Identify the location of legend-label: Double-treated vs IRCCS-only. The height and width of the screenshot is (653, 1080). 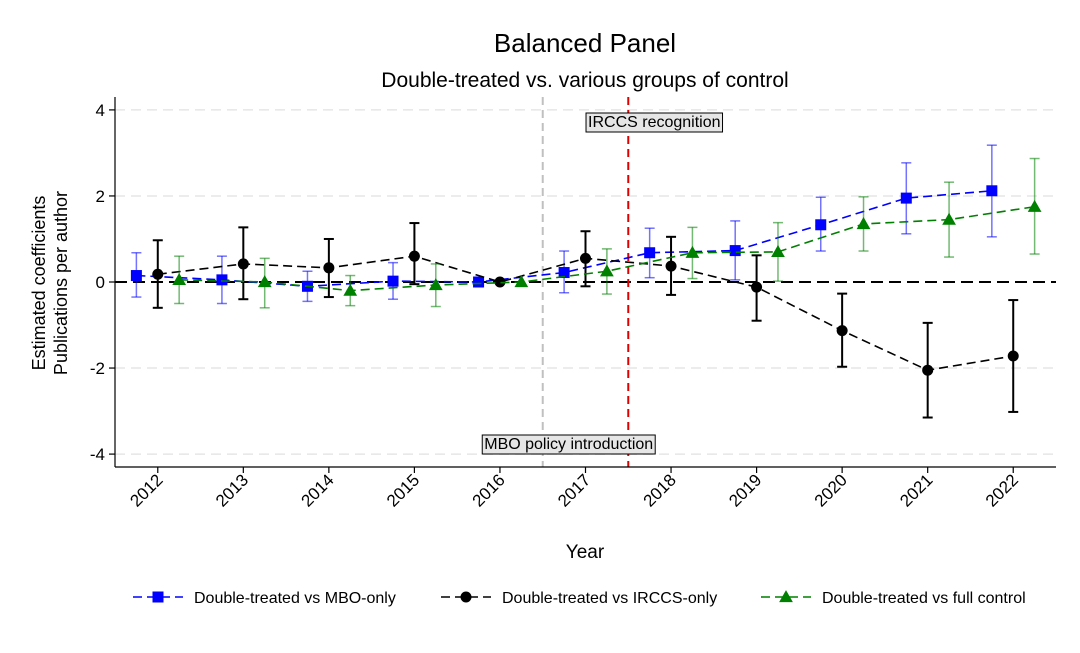
(609, 598).